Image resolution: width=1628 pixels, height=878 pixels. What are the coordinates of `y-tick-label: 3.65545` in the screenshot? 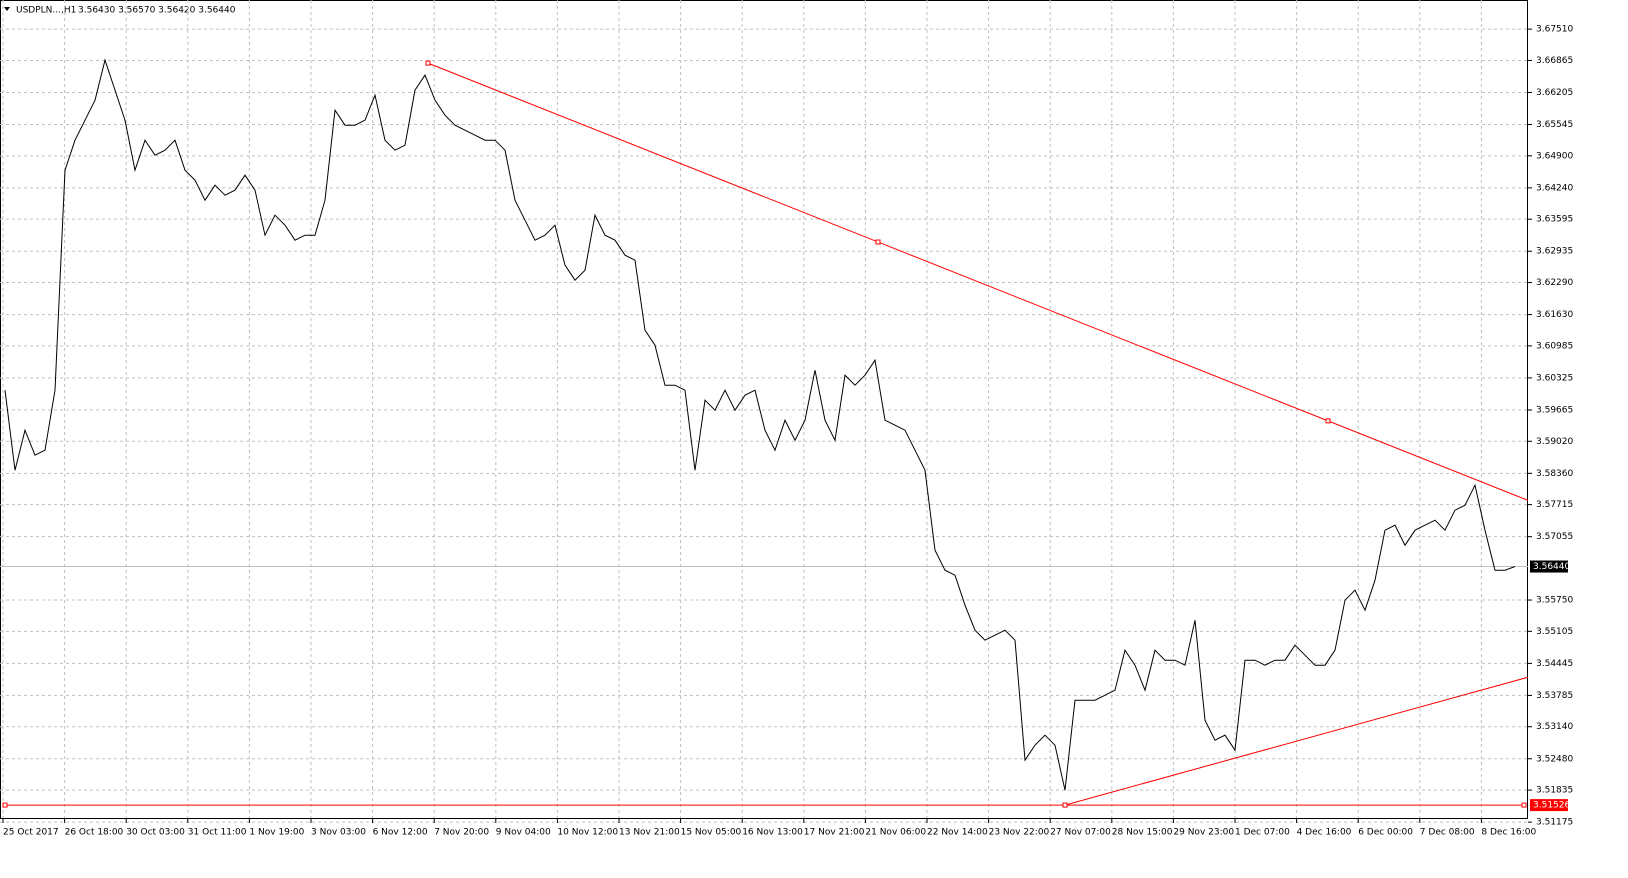 It's located at (1554, 125).